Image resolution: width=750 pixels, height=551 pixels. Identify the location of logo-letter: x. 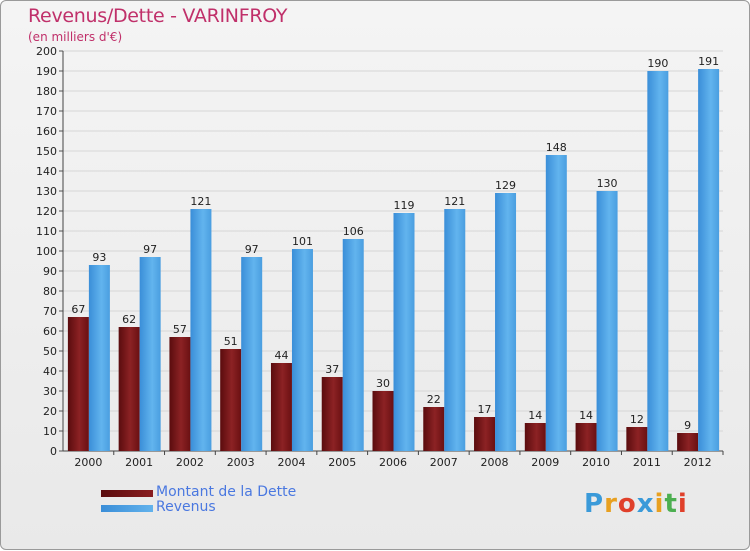
(645, 504).